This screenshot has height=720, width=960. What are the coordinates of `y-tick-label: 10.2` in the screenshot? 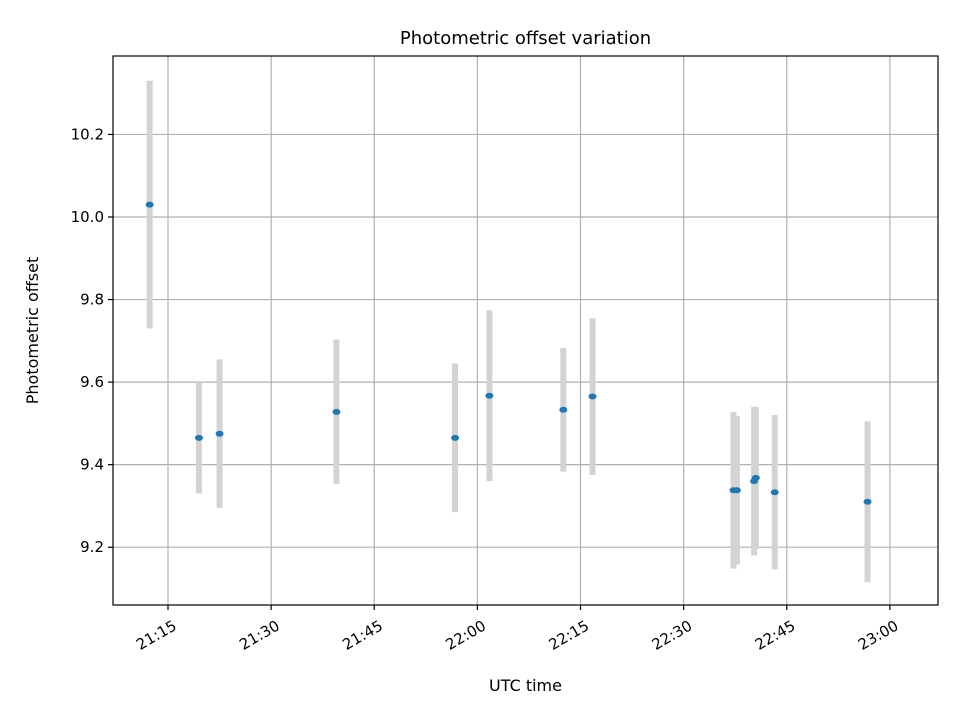 It's located at (87, 134).